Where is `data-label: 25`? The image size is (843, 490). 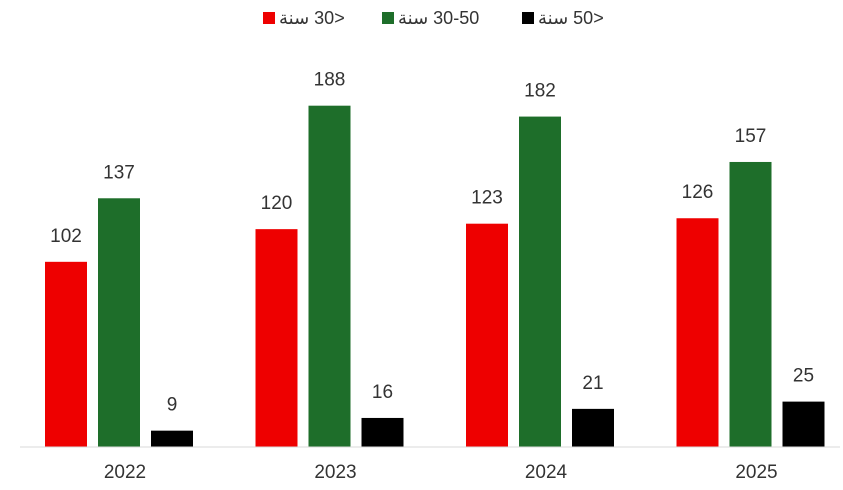
data-label: 25 is located at coordinates (803, 376).